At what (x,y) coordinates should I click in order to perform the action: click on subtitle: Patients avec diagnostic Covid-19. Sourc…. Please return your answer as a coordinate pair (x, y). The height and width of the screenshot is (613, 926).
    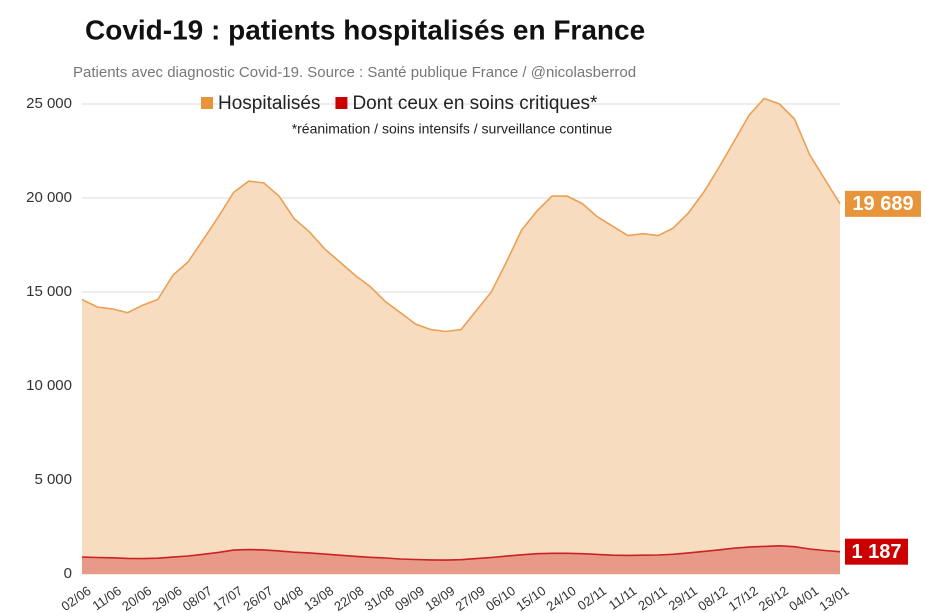
    Looking at the image, I should click on (354, 72).